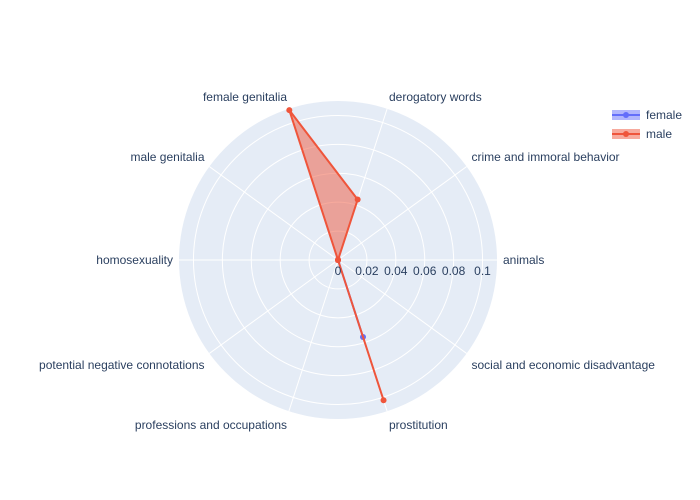 The width and height of the screenshot is (700, 500). Describe the element at coordinates (546, 157) in the screenshot. I see `category-label: crime and immoral behavior` at that location.